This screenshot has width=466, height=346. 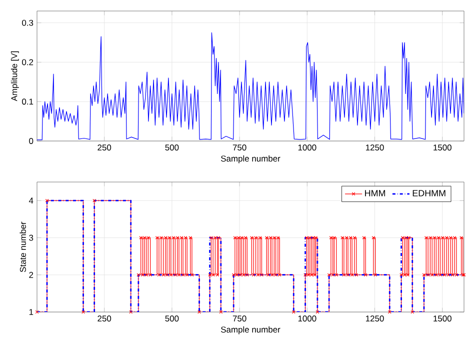 What do you see at coordinates (28, 23) in the screenshot?
I see `y-tick-label: 0.3` at bounding box center [28, 23].